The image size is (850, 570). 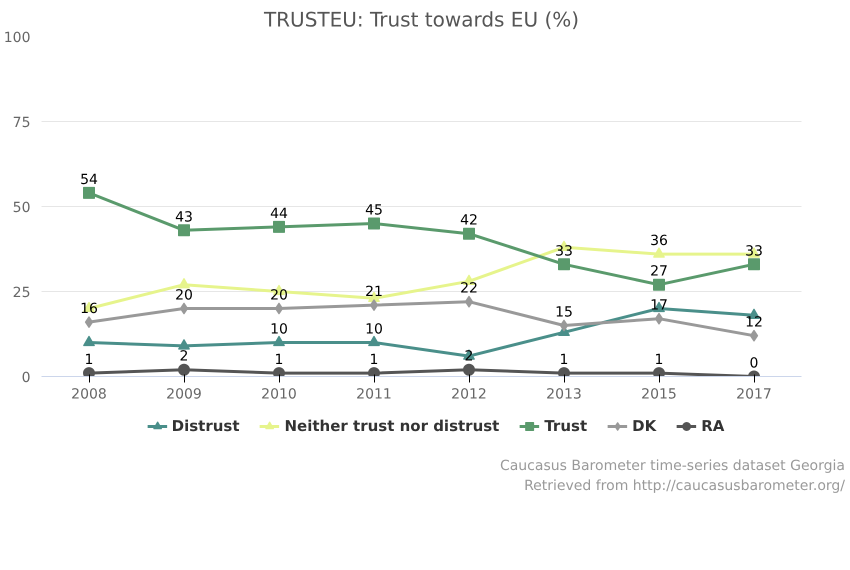 What do you see at coordinates (279, 214) in the screenshot?
I see `data-label: 44` at bounding box center [279, 214].